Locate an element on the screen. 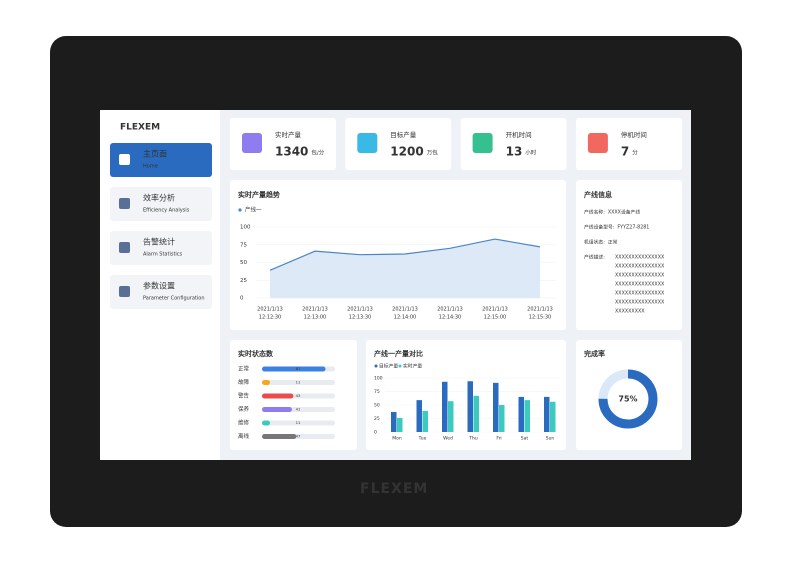 This screenshot has width=792, height=563. donut-arc is located at coordinates (628, 399).